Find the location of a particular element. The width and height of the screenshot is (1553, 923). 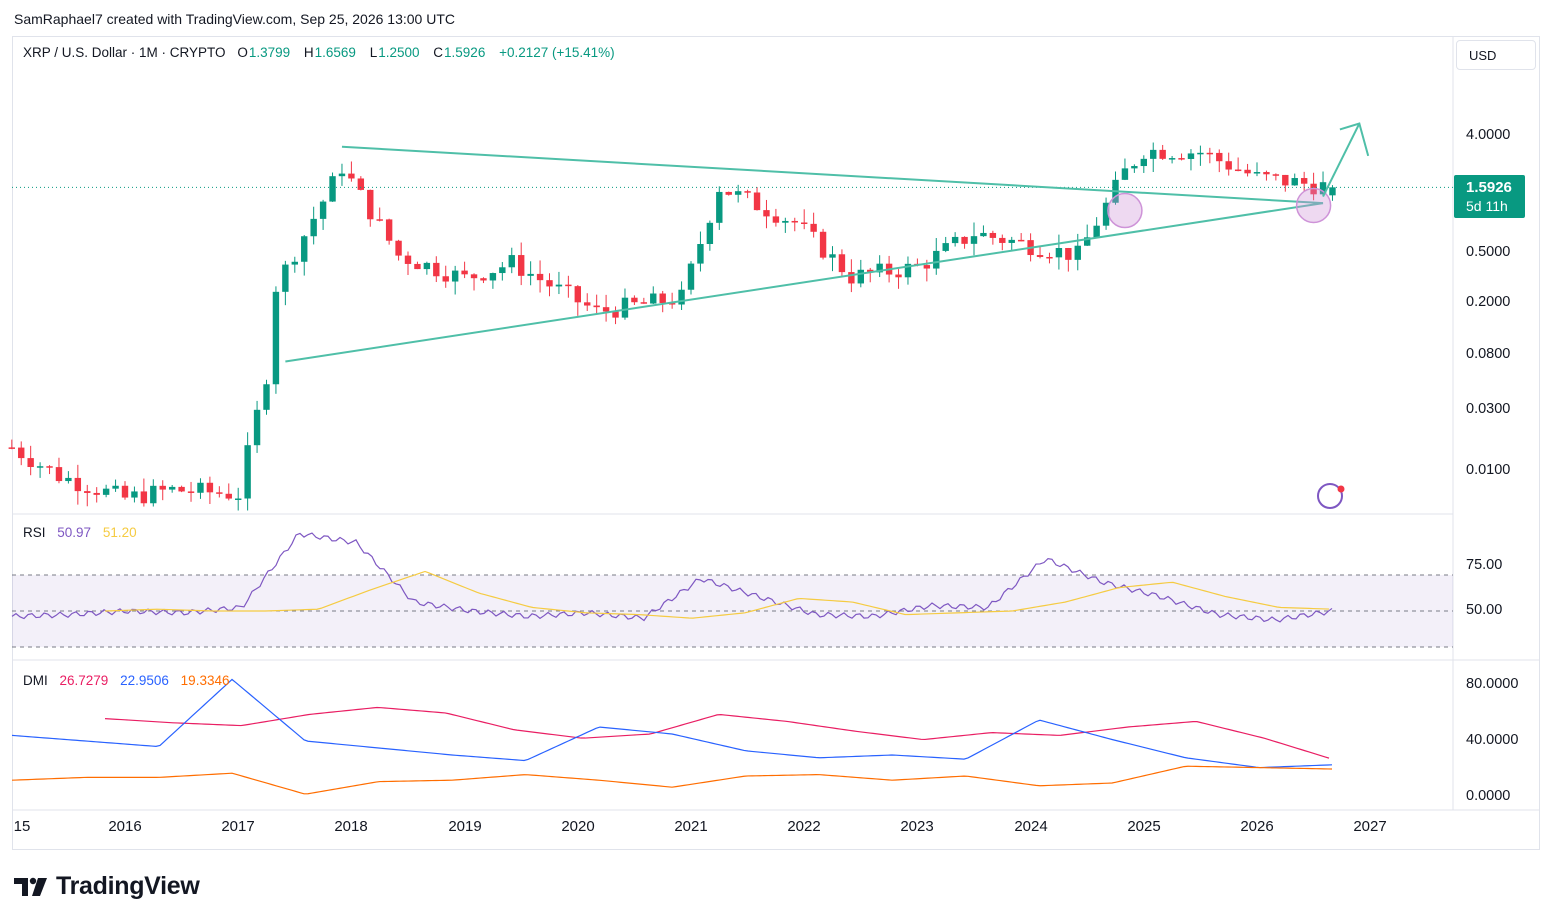

symbol-name: XRP / U.S. Dollar · 1M · CRYPTO is located at coordinates (124, 52).